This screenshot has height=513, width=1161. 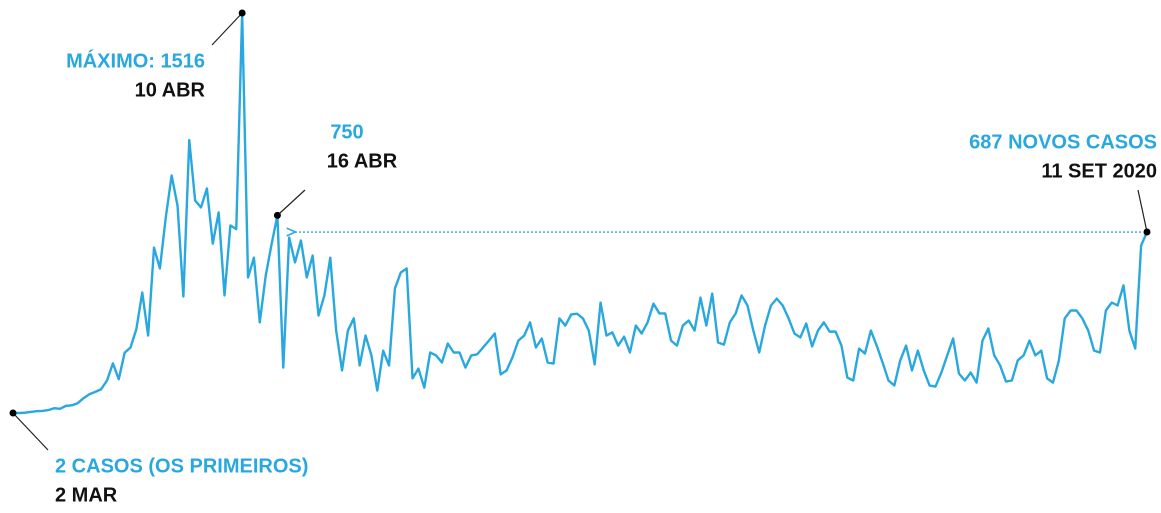 I want to click on annotation-date: 10 ABR, so click(x=170, y=90).